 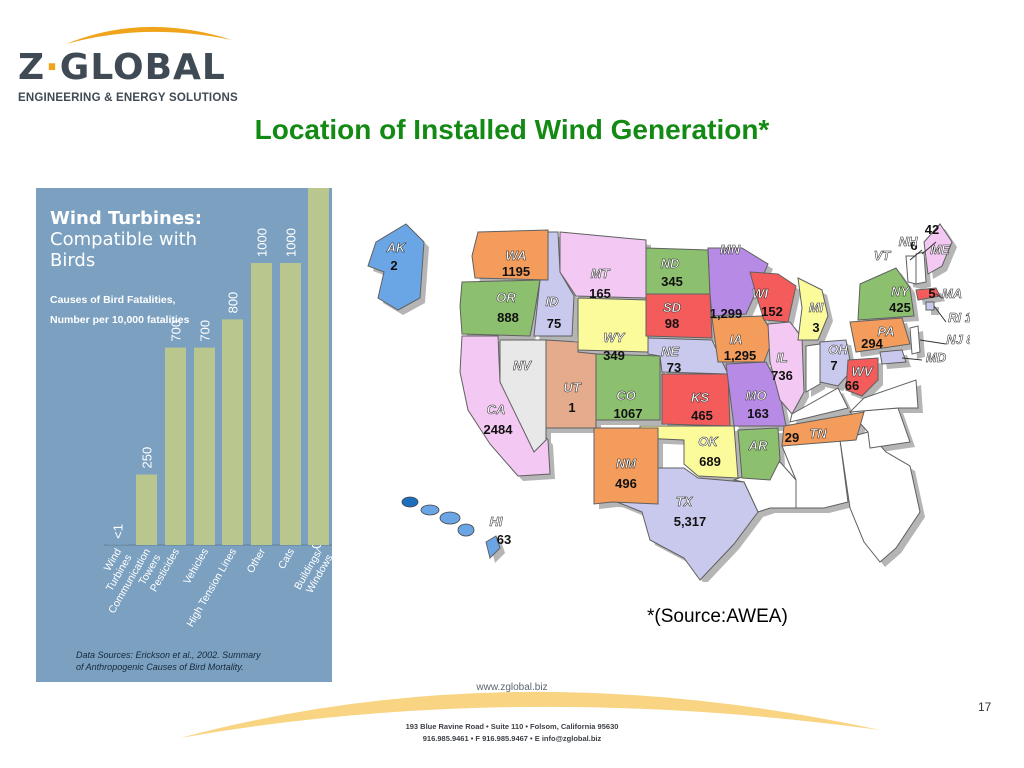 What do you see at coordinates (672, 281) in the screenshot?
I see `state-capacity-label: 345` at bounding box center [672, 281].